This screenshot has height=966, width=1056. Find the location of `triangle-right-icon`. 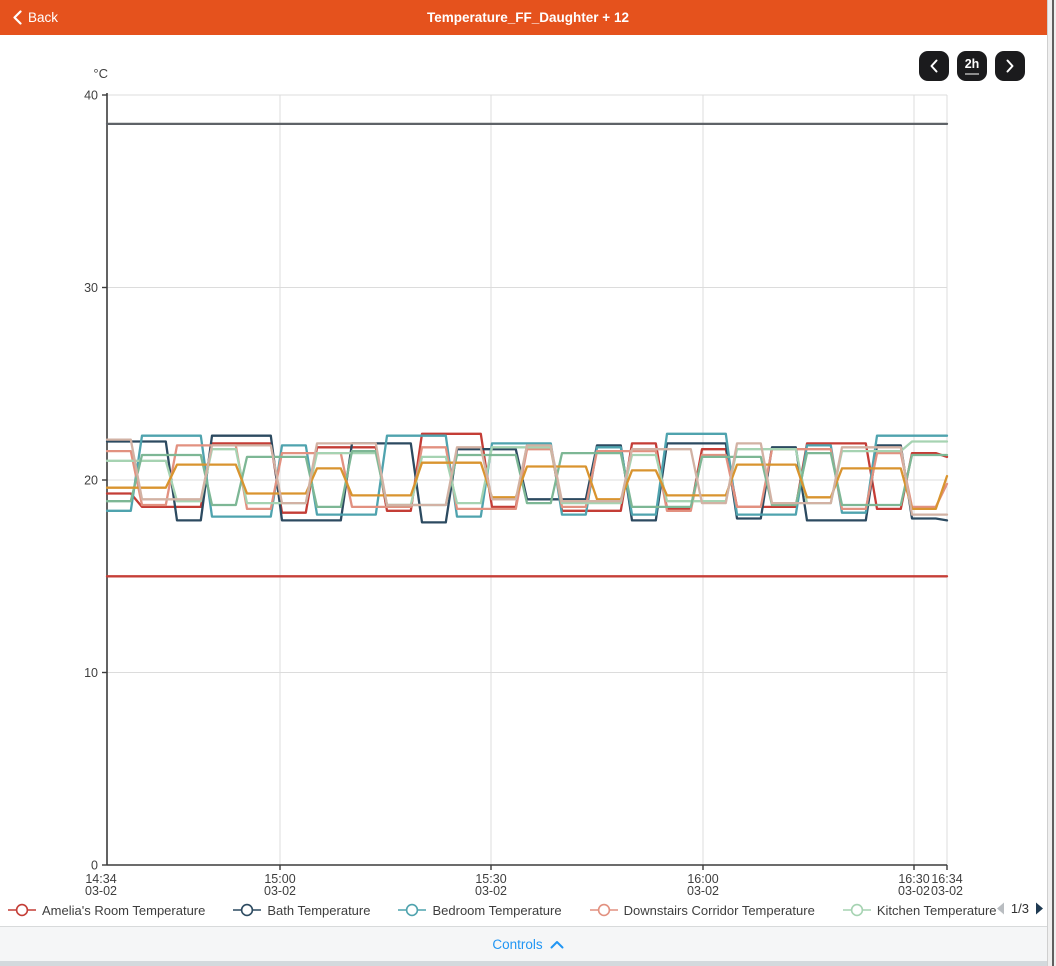

triangle-right-icon is located at coordinates (1039, 908).